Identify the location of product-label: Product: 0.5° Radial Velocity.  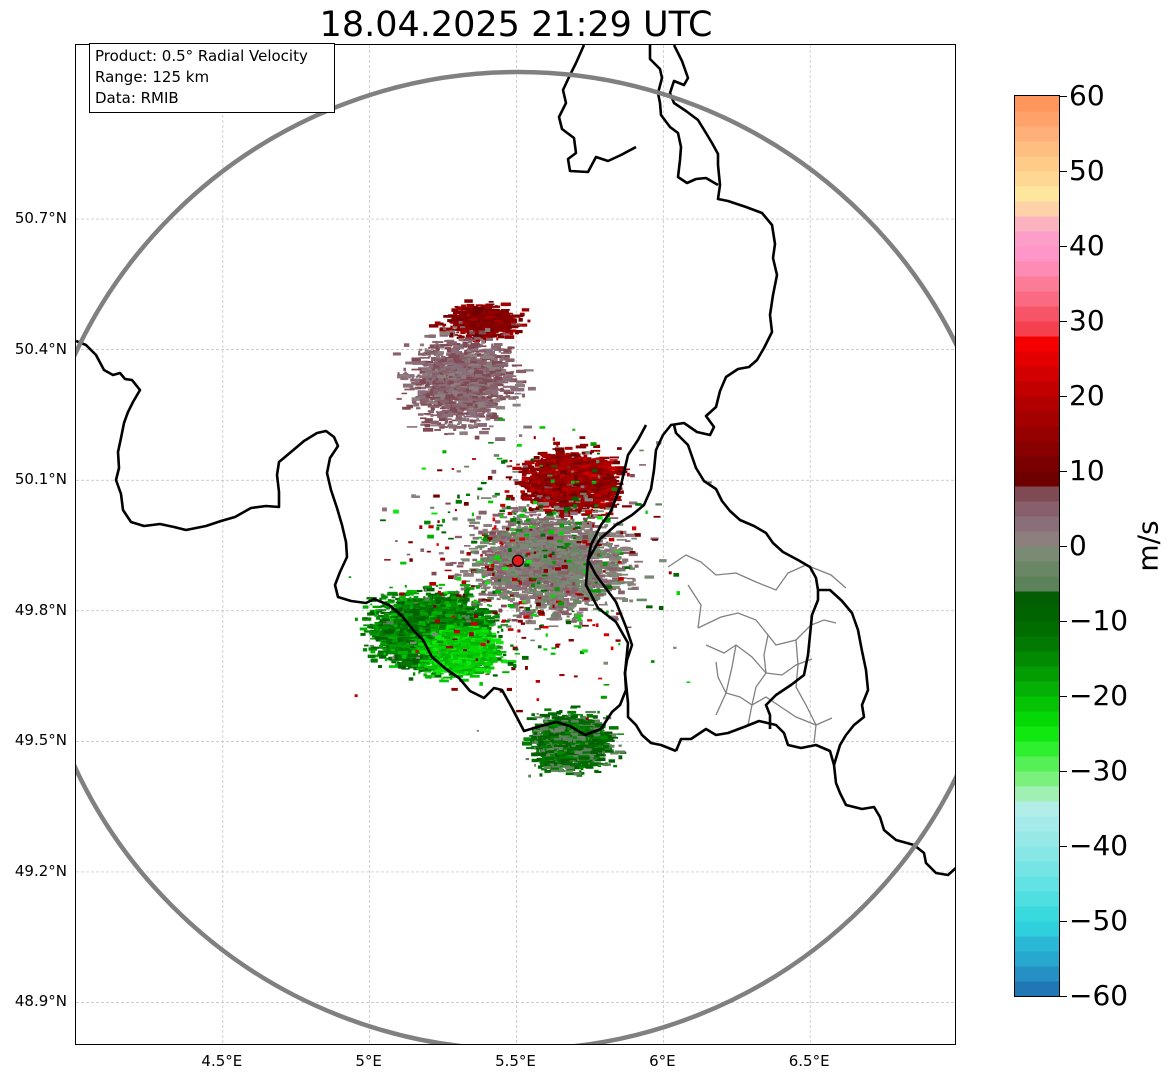
(201, 56).